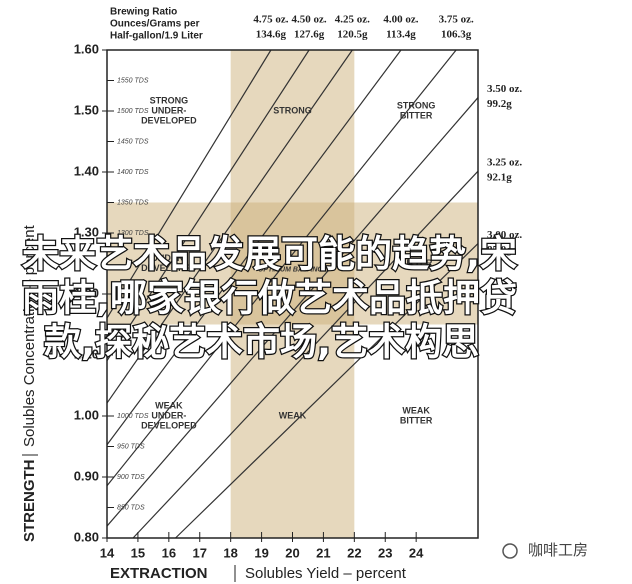 The width and height of the screenshot is (632, 584). What do you see at coordinates (86, 353) in the screenshot?
I see `y-tick-label: 1.10` at bounding box center [86, 353].